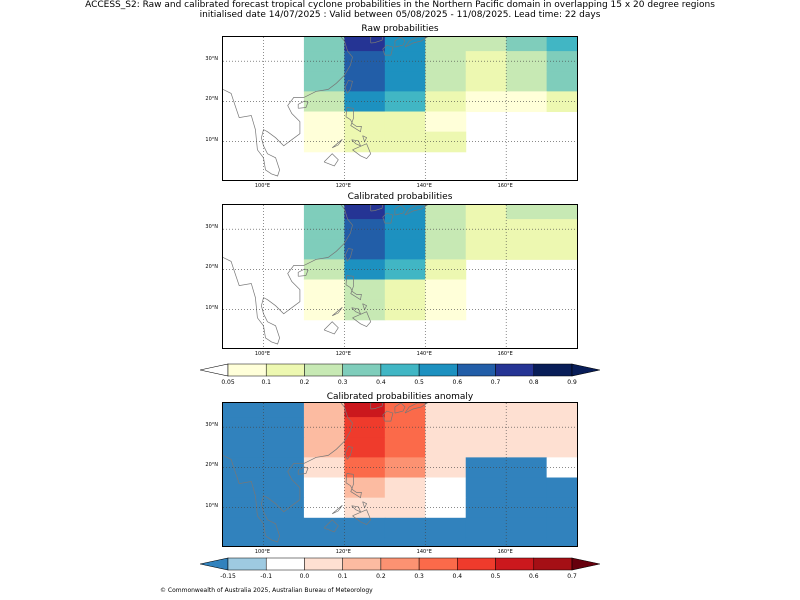  Describe the element at coordinates (400, 29) in the screenshot. I see `panel-title-raw: Raw probabilities` at that location.